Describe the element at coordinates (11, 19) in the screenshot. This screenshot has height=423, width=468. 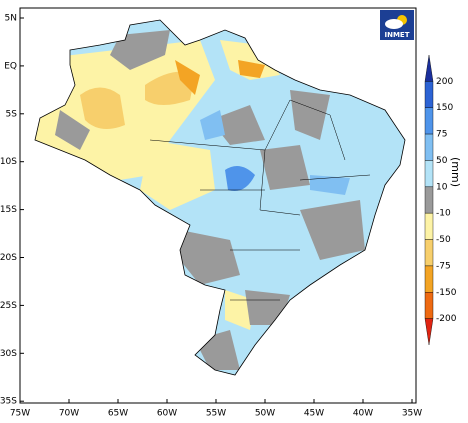
I see `lat-label: 5N` at that location.